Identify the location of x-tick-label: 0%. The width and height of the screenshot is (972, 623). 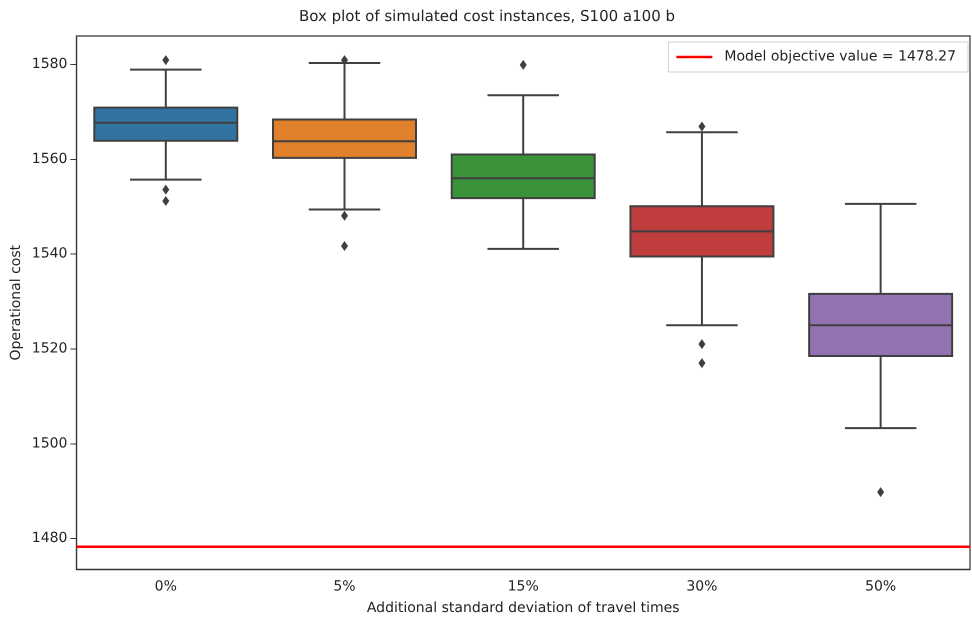
(165, 586).